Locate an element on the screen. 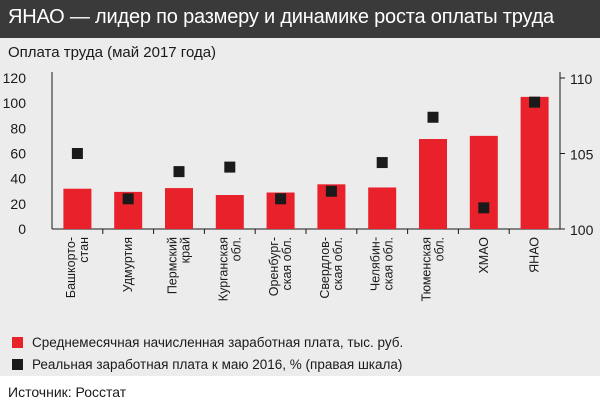  category-label: Пермский край is located at coordinates (179, 265).